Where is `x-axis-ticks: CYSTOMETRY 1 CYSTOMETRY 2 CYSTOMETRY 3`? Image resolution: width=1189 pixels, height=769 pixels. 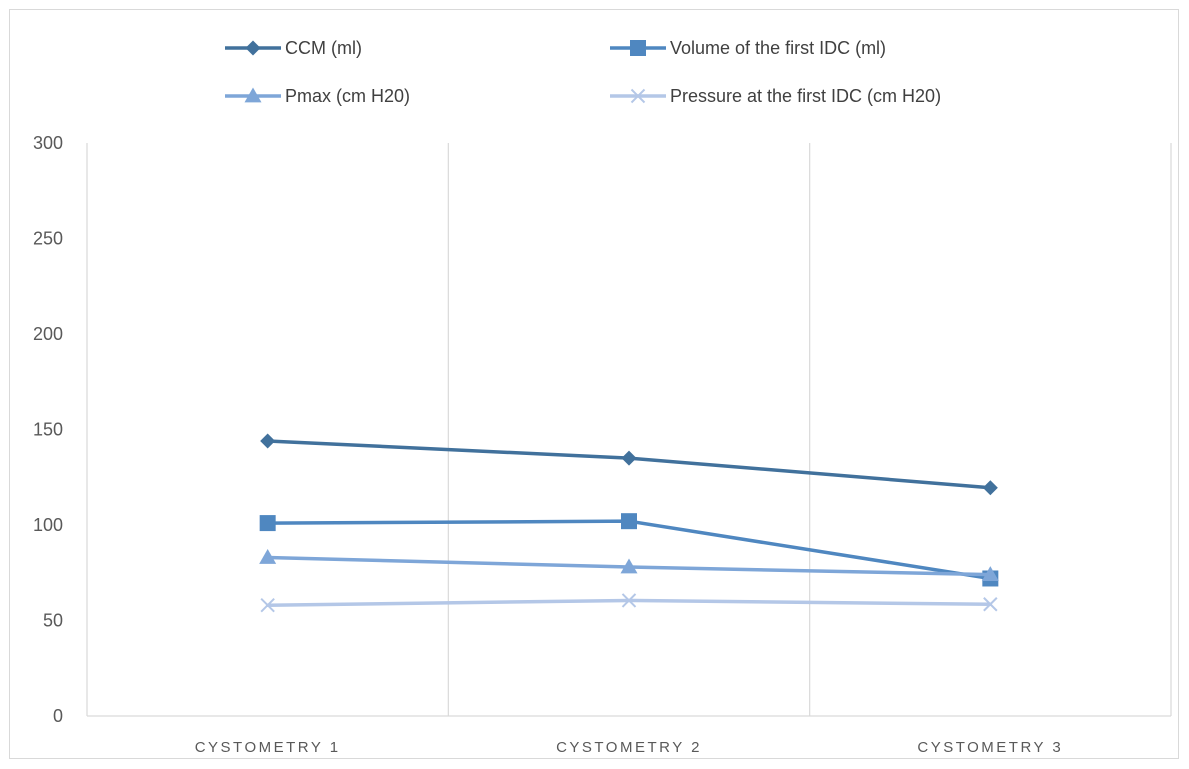
x-axis-ticks: CYSTOMETRY 1 CYSTOMETRY 2 CYSTOMETRY 3 is located at coordinates (629, 747).